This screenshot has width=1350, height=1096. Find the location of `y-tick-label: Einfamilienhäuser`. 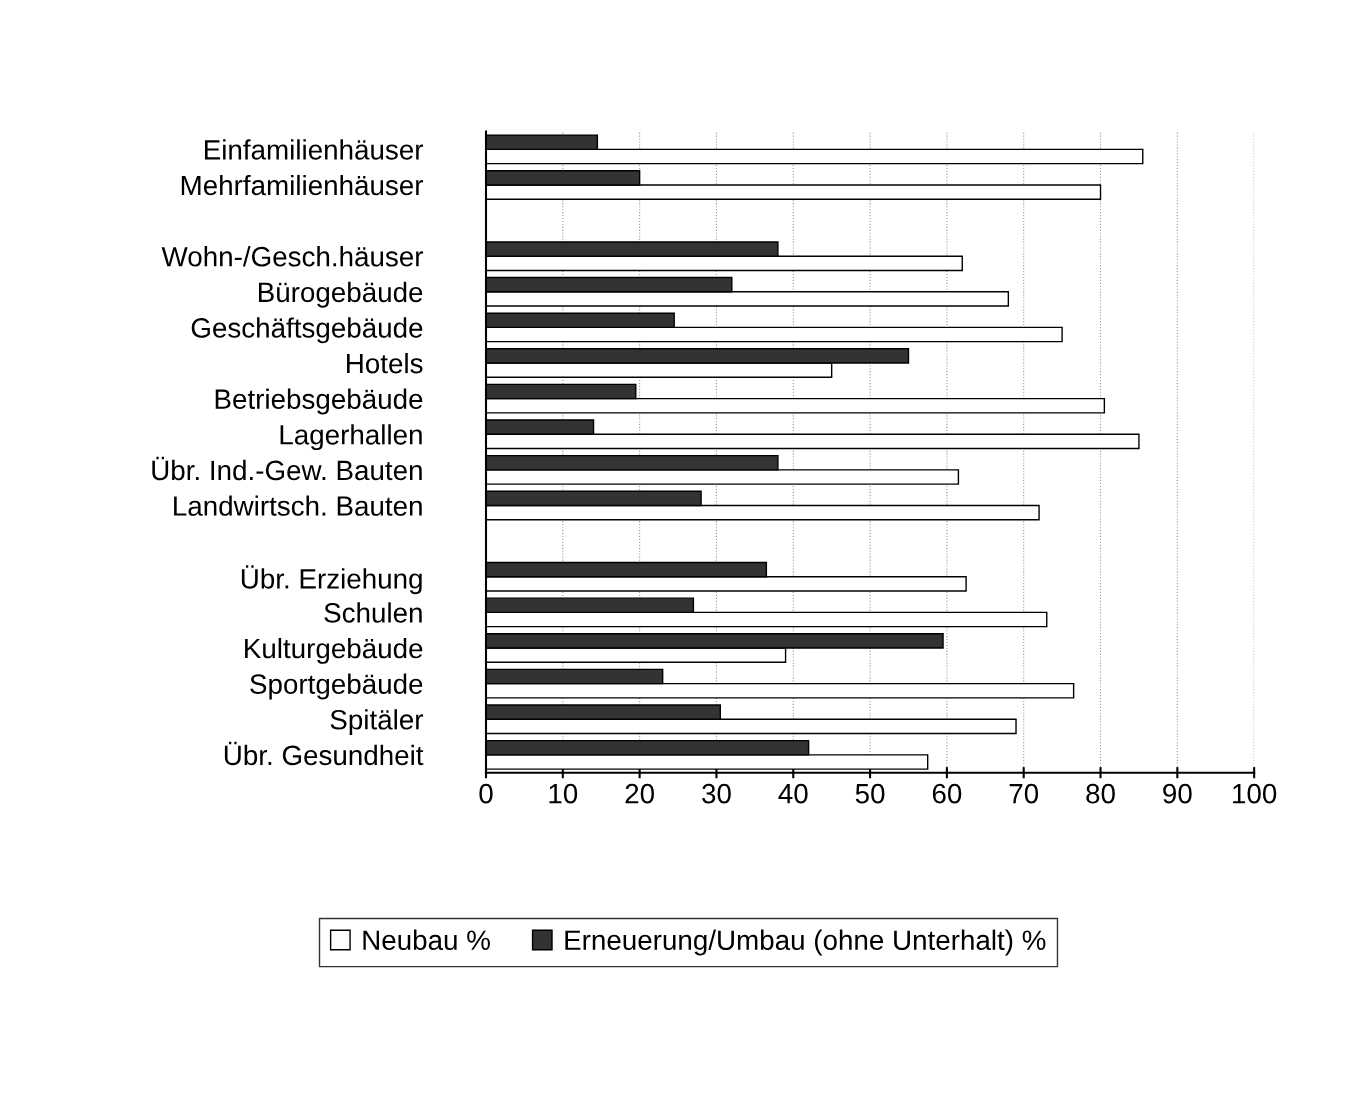

y-tick-label: Einfamilienhäuser is located at coordinates (314, 149).